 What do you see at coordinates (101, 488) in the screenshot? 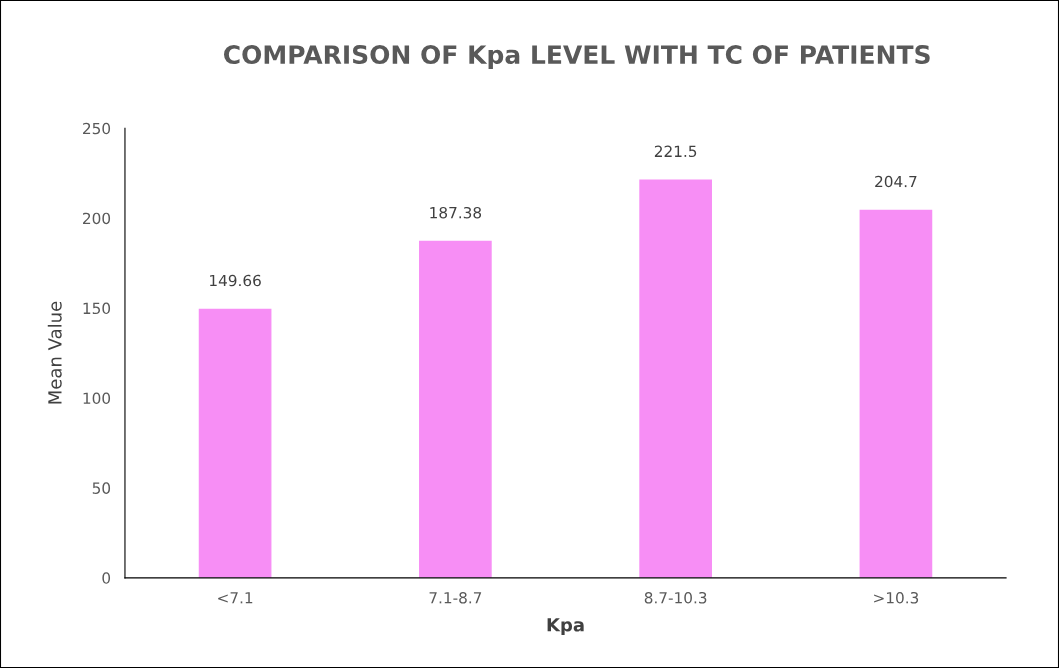
I see `y-tick-label: 50` at bounding box center [101, 488].